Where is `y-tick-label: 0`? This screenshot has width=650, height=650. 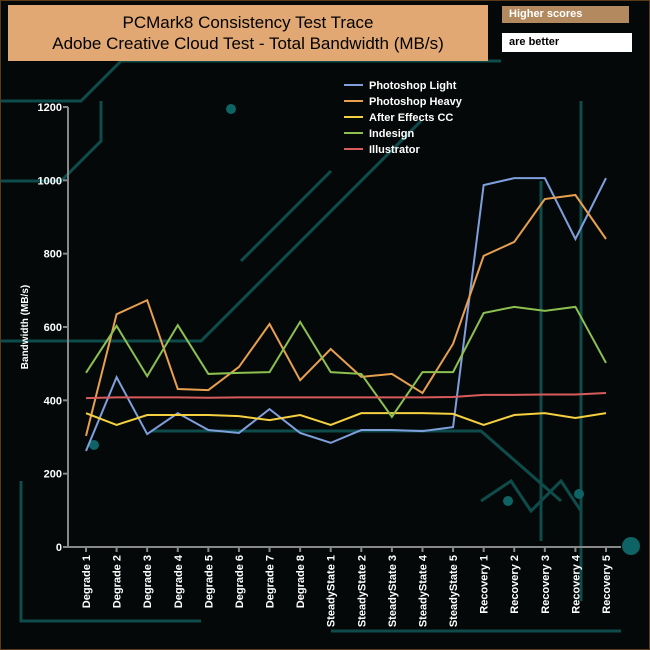
y-tick-label: 0 is located at coordinates (59, 548).